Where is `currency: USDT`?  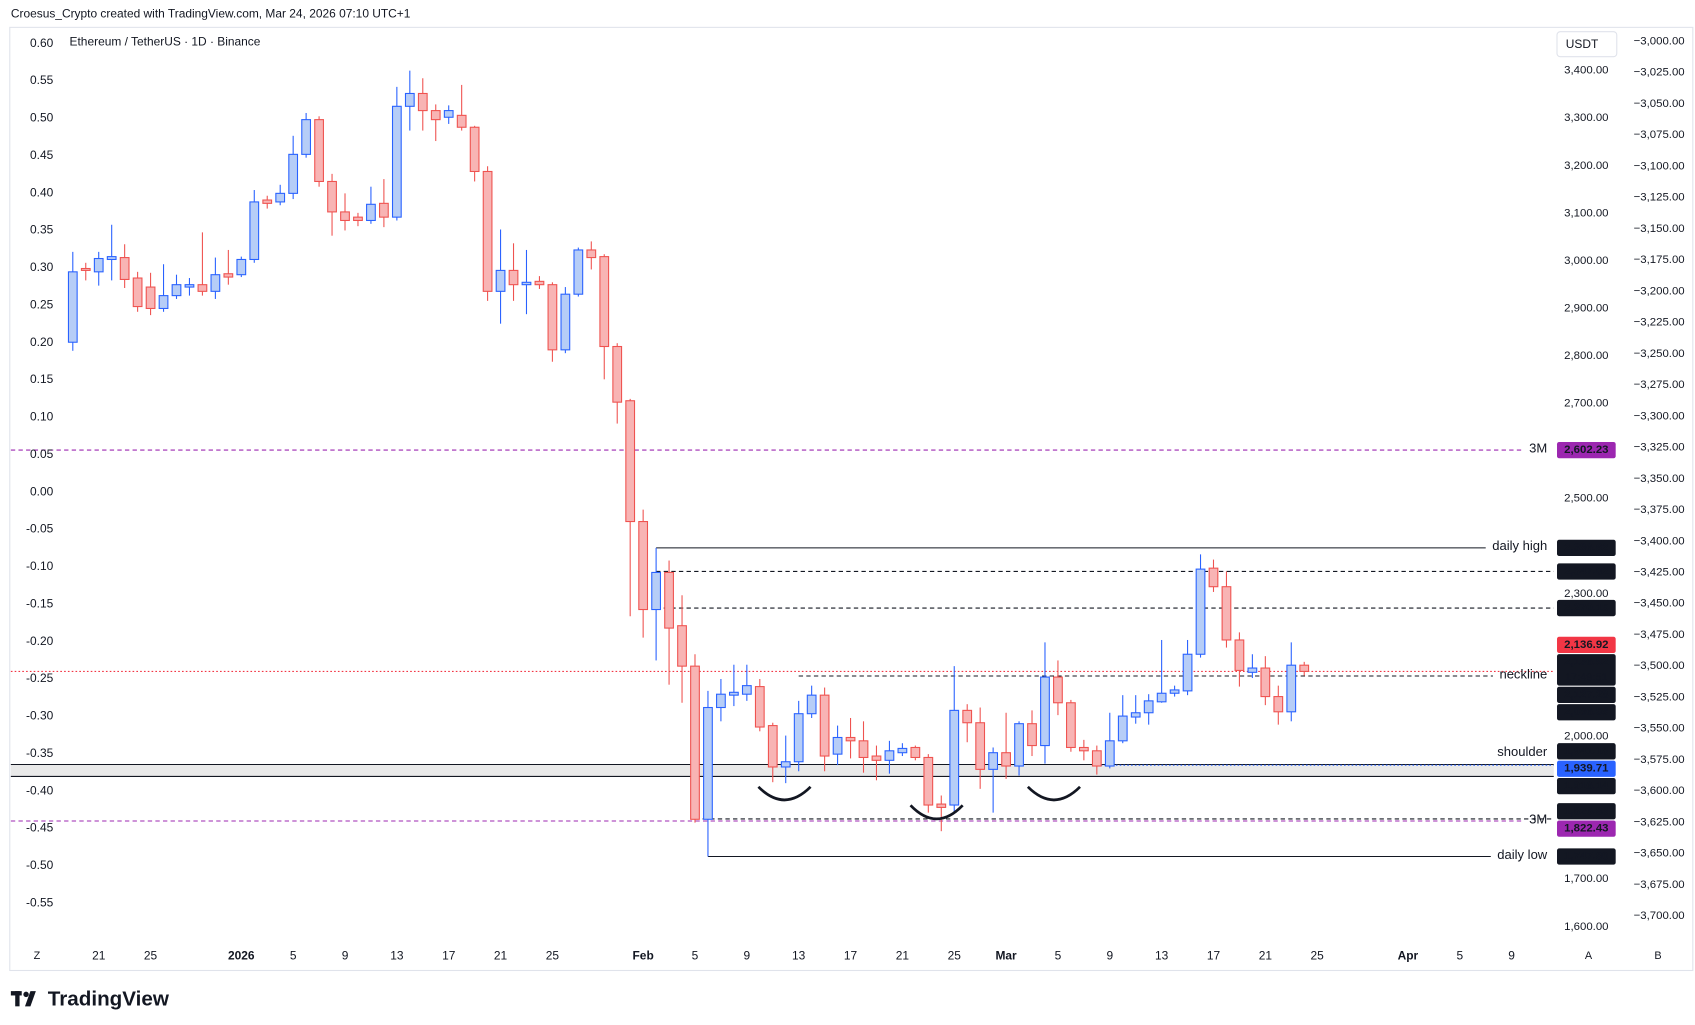
currency: USDT is located at coordinates (1582, 44).